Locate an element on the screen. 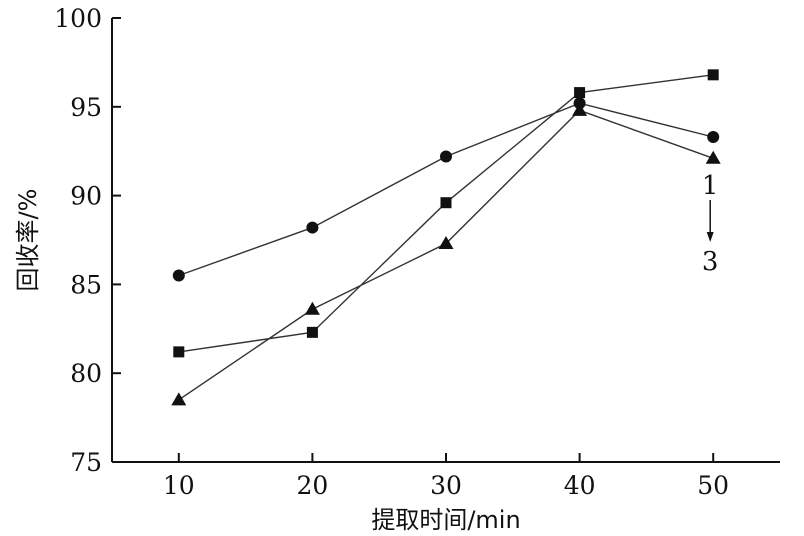 This screenshot has width=804, height=536. annotation-arrowhead is located at coordinates (710, 237).